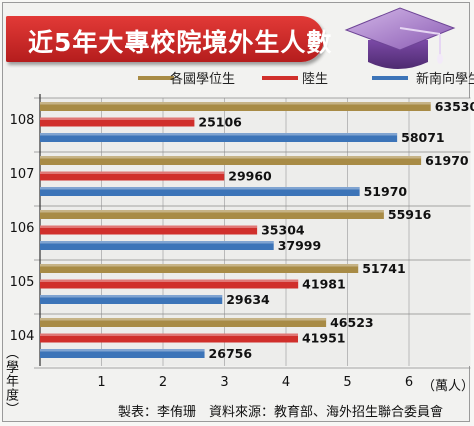  Describe the element at coordinates (400, 38) in the screenshot. I see `graduation-cap-icon` at that location.